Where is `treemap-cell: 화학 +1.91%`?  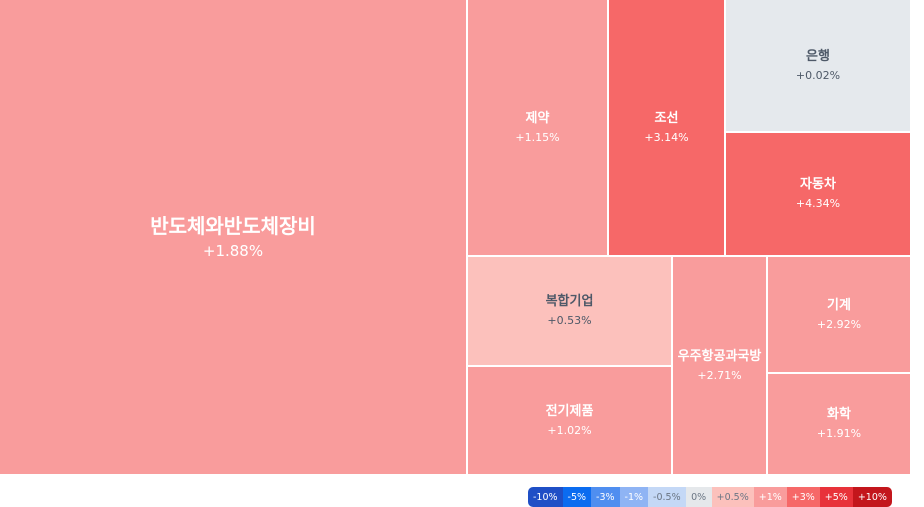
treemap-cell: 화학 +1.91% is located at coordinates (839, 424).